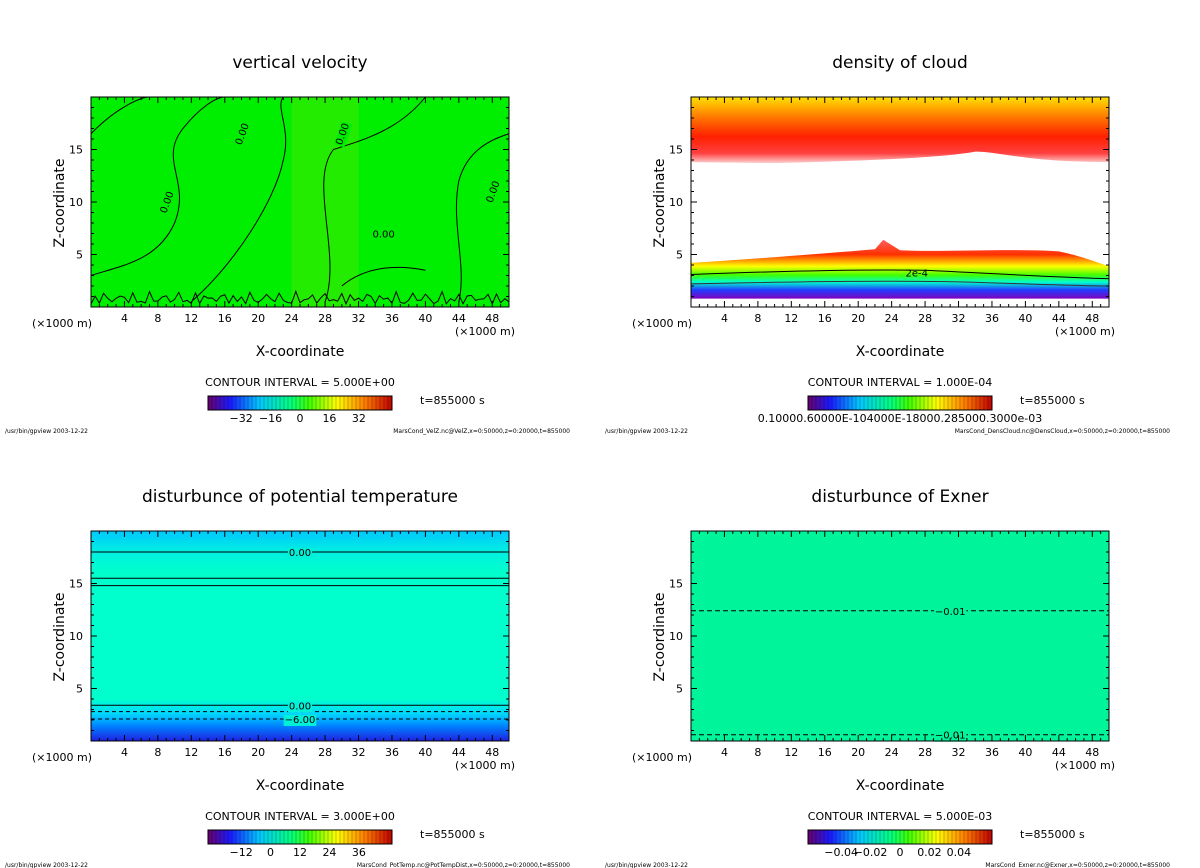  What do you see at coordinates (900, 130) in the screenshot?
I see `upper-cloud-layer` at bounding box center [900, 130].